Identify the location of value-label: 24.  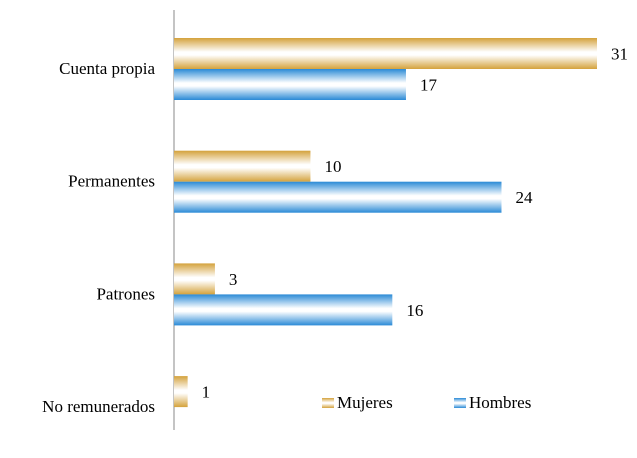
(524, 197).